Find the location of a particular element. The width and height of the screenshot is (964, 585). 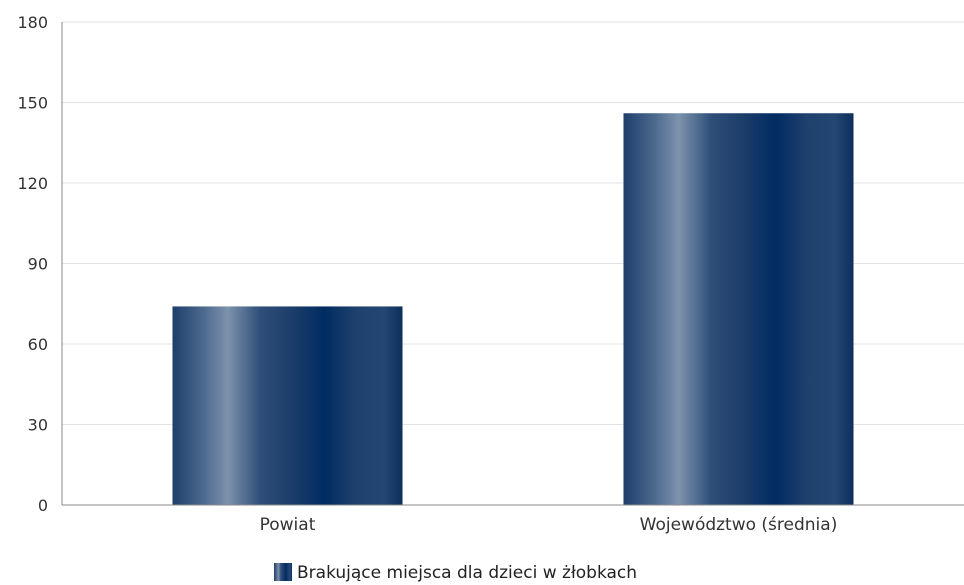

y-tick-label: 120 is located at coordinates (32, 183).